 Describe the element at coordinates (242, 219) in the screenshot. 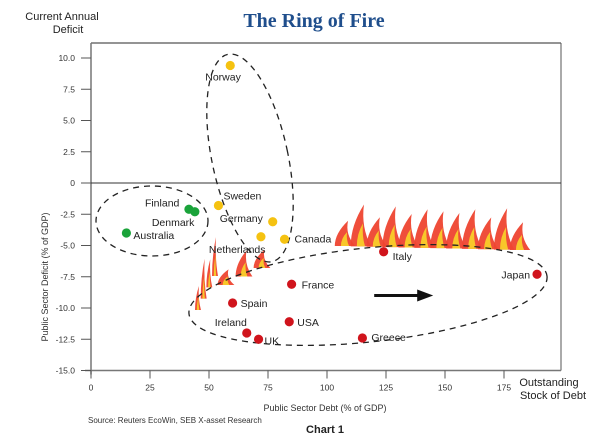

I see `point-label-germany: Germany` at that location.